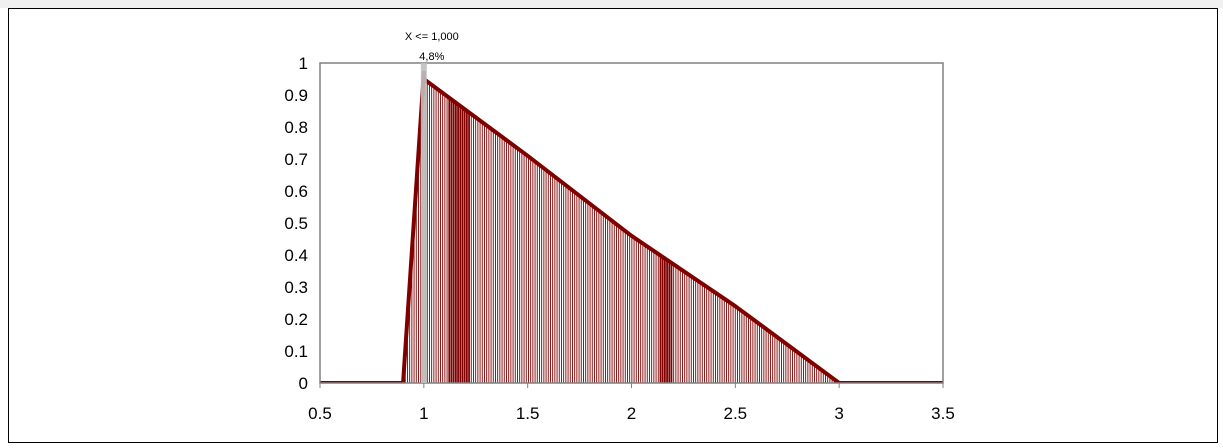  Describe the element at coordinates (423, 413) in the screenshot. I see `x-tick-label: 1` at that location.